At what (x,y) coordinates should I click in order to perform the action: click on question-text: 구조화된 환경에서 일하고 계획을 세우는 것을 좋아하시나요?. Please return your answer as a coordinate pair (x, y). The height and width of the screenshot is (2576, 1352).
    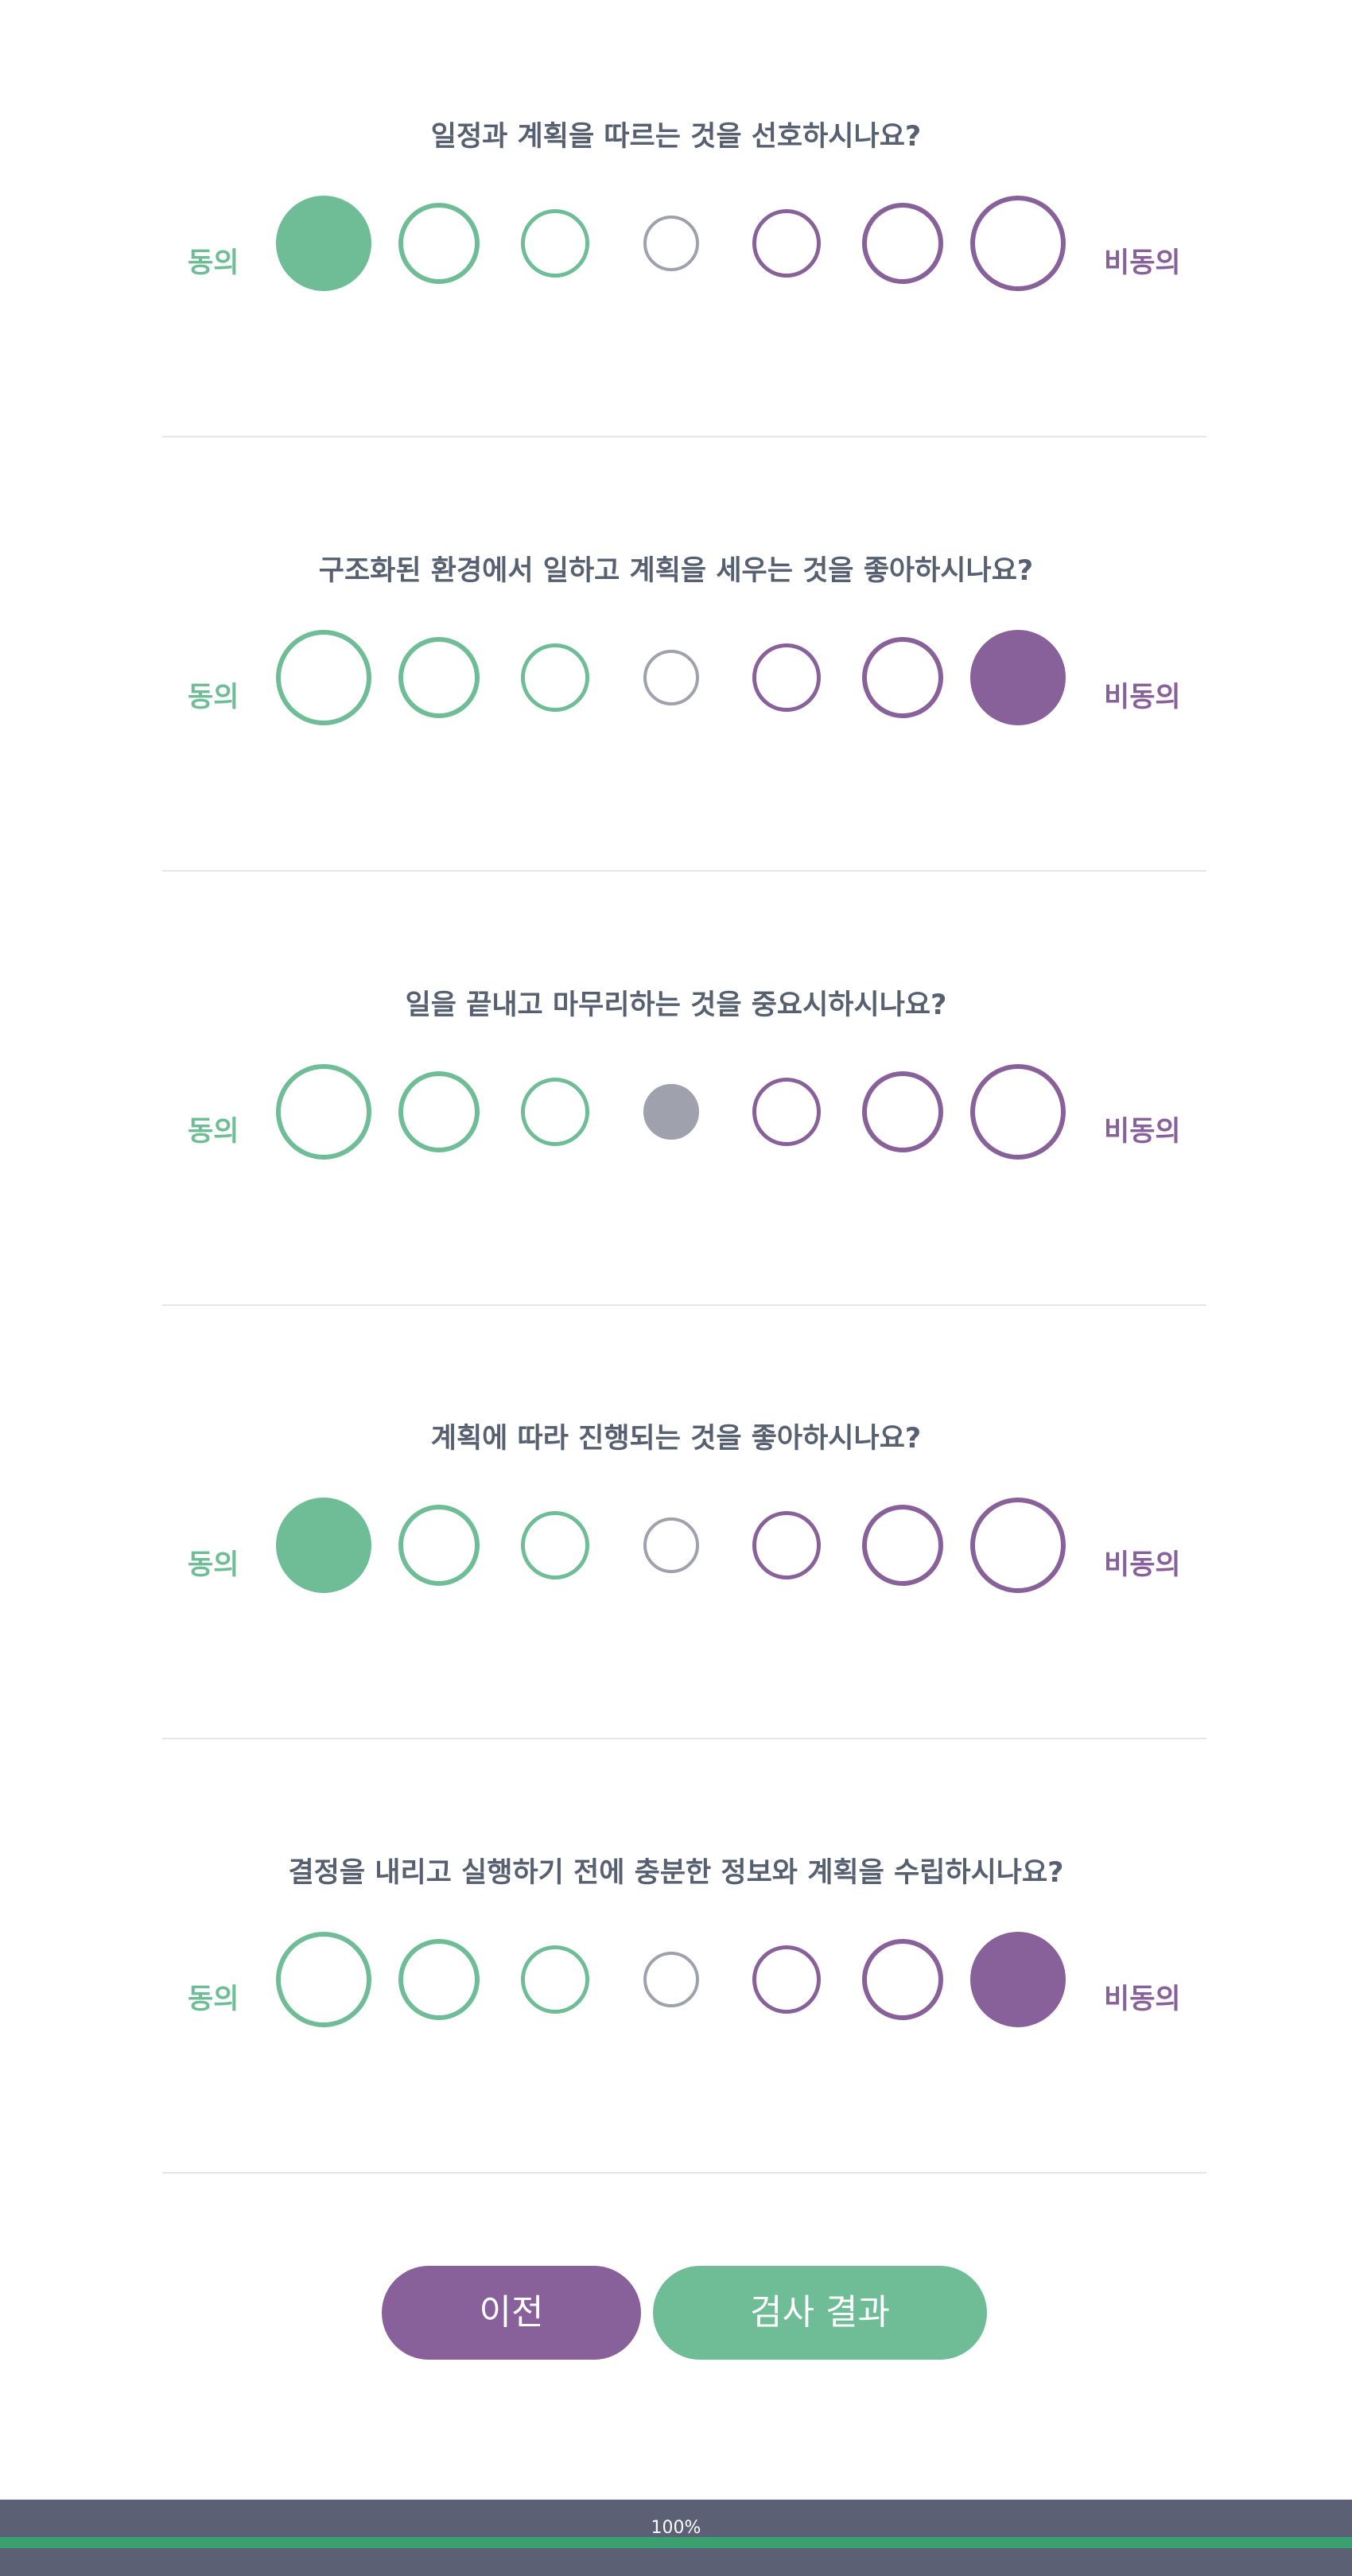
    Looking at the image, I should click on (676, 571).